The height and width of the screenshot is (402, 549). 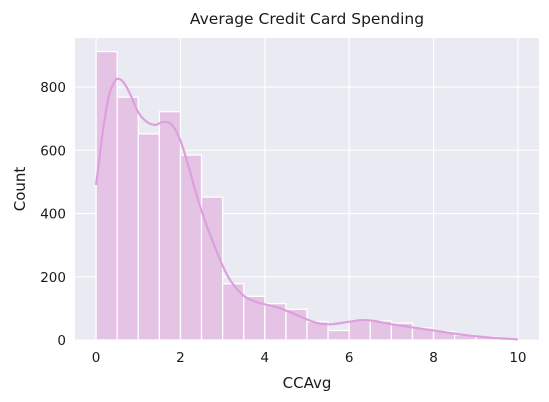 What do you see at coordinates (61, 341) in the screenshot?
I see `y-tick-label: 0` at bounding box center [61, 341].